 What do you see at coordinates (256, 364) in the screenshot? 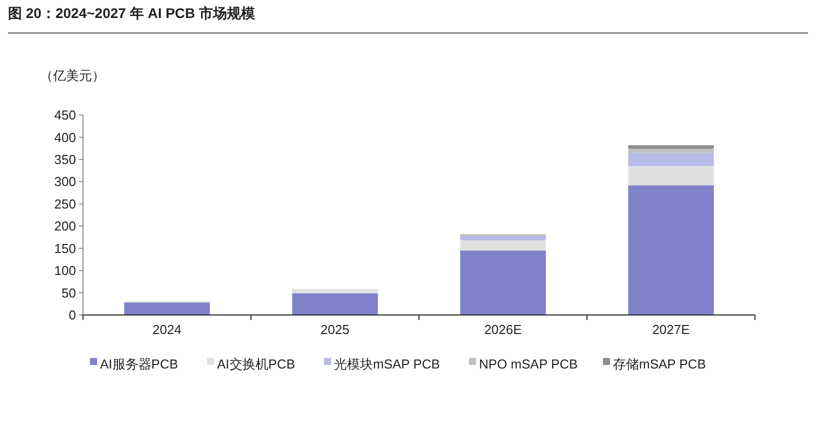
I see `legend-label: AI交换机PCB` at bounding box center [256, 364].